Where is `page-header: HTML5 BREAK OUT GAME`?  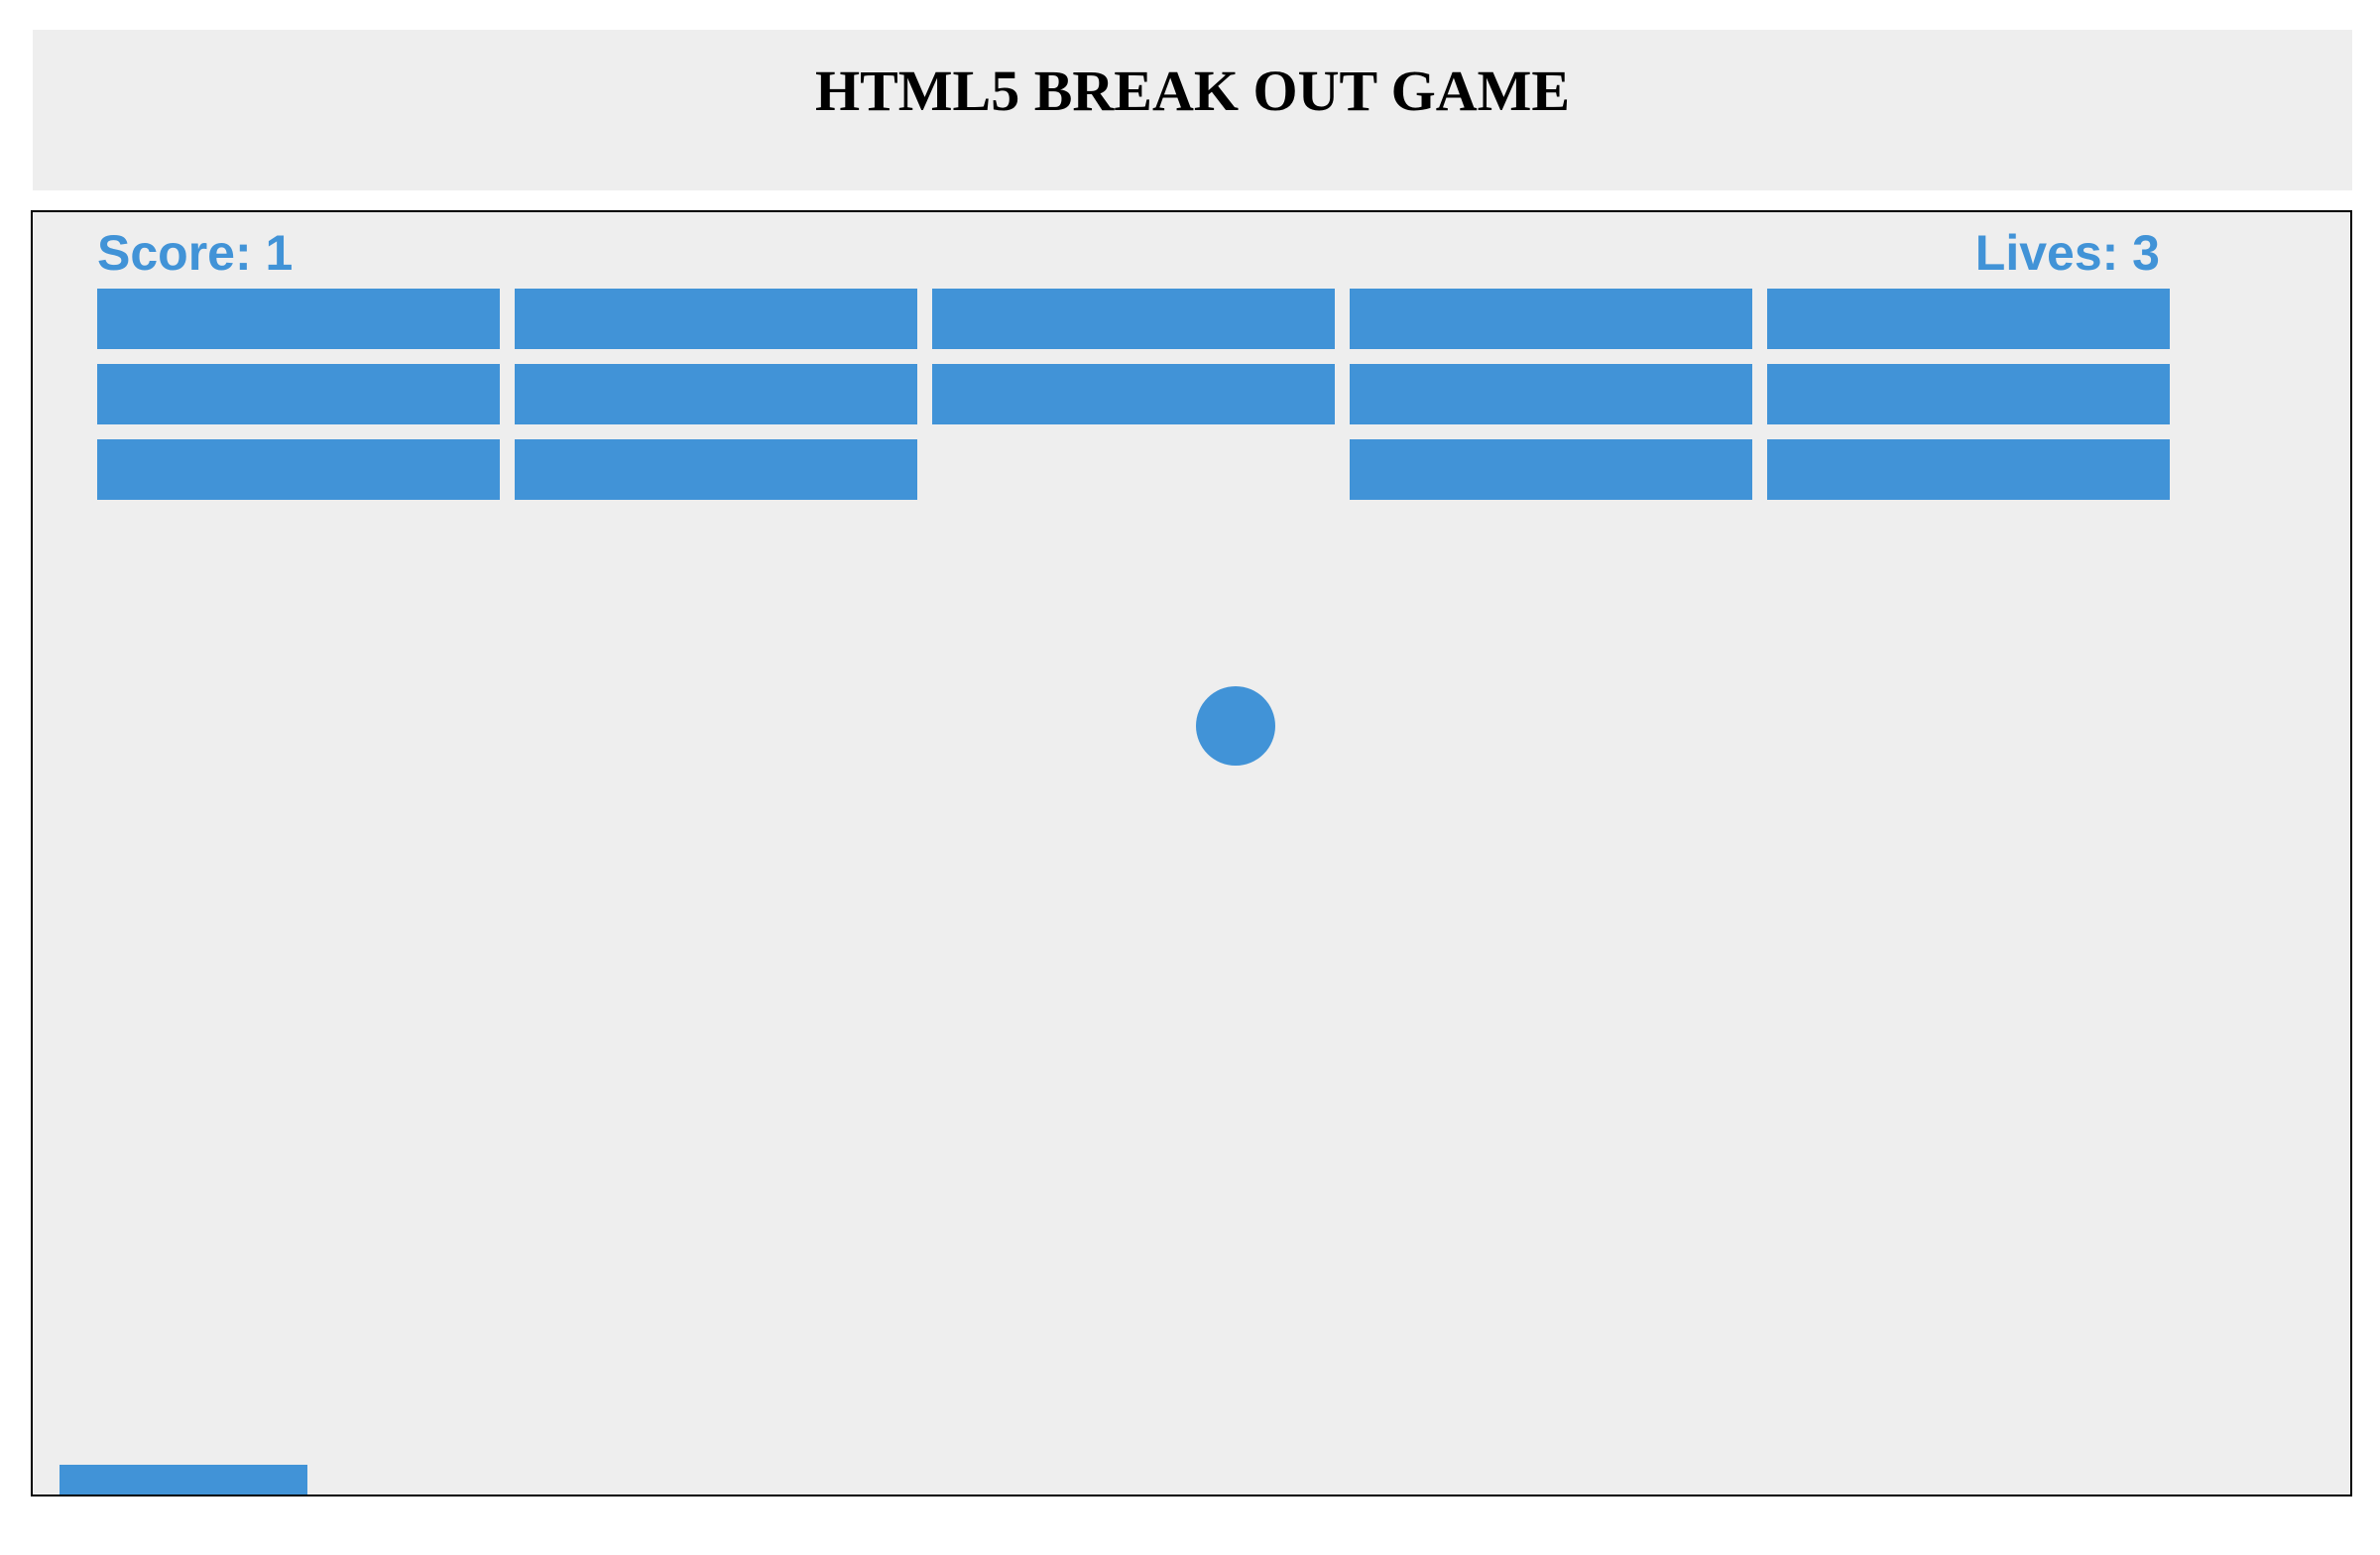
page-header: HTML5 BREAK OUT GAME is located at coordinates (1192, 110).